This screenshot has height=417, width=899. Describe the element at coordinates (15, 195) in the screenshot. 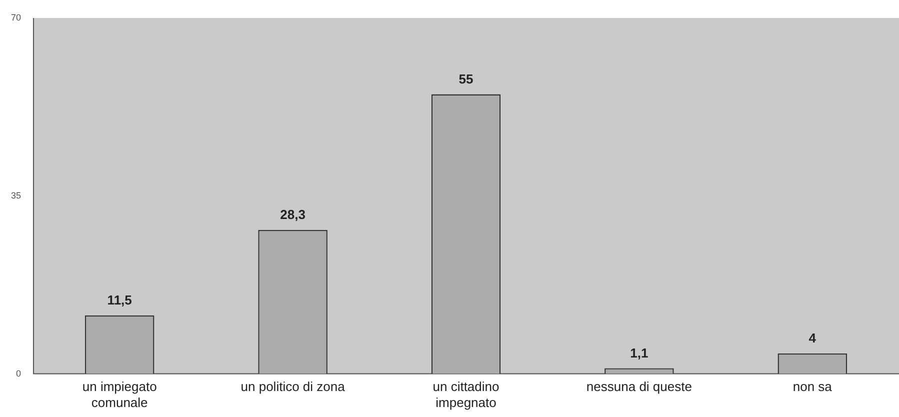

I see `y-tick-label: 35` at that location.